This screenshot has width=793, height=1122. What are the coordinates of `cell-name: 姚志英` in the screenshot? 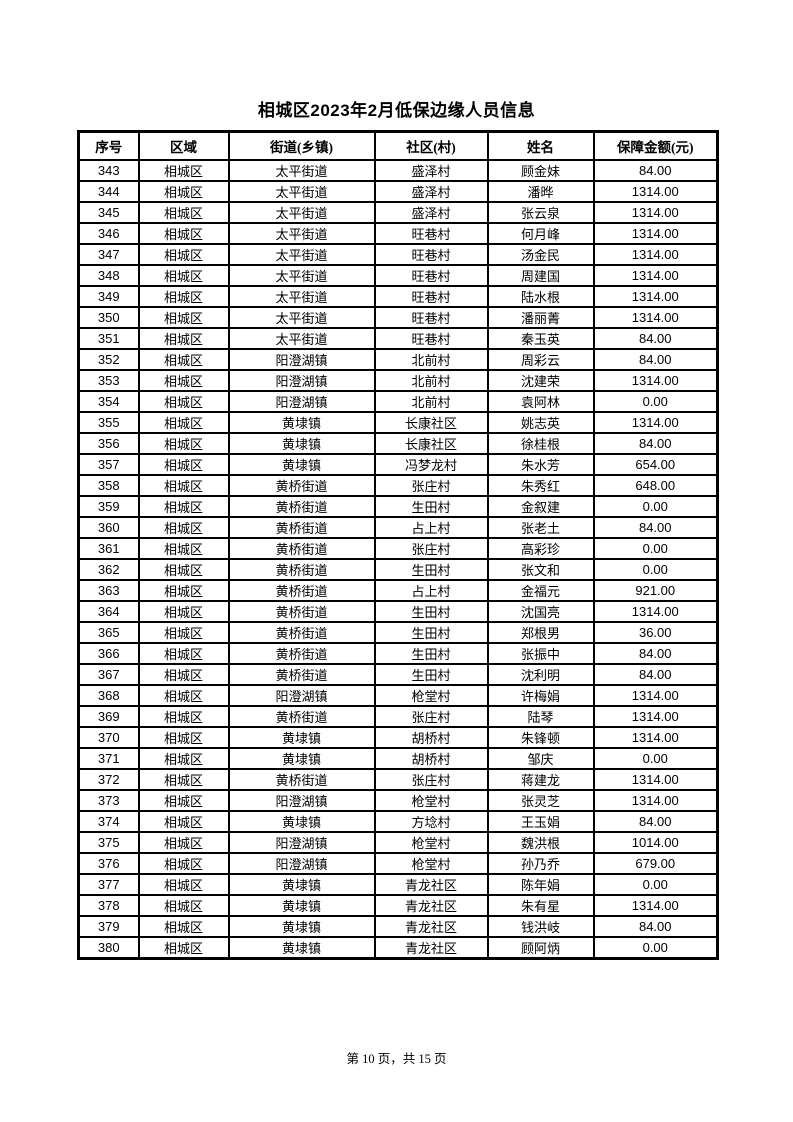 It's located at (540, 422).